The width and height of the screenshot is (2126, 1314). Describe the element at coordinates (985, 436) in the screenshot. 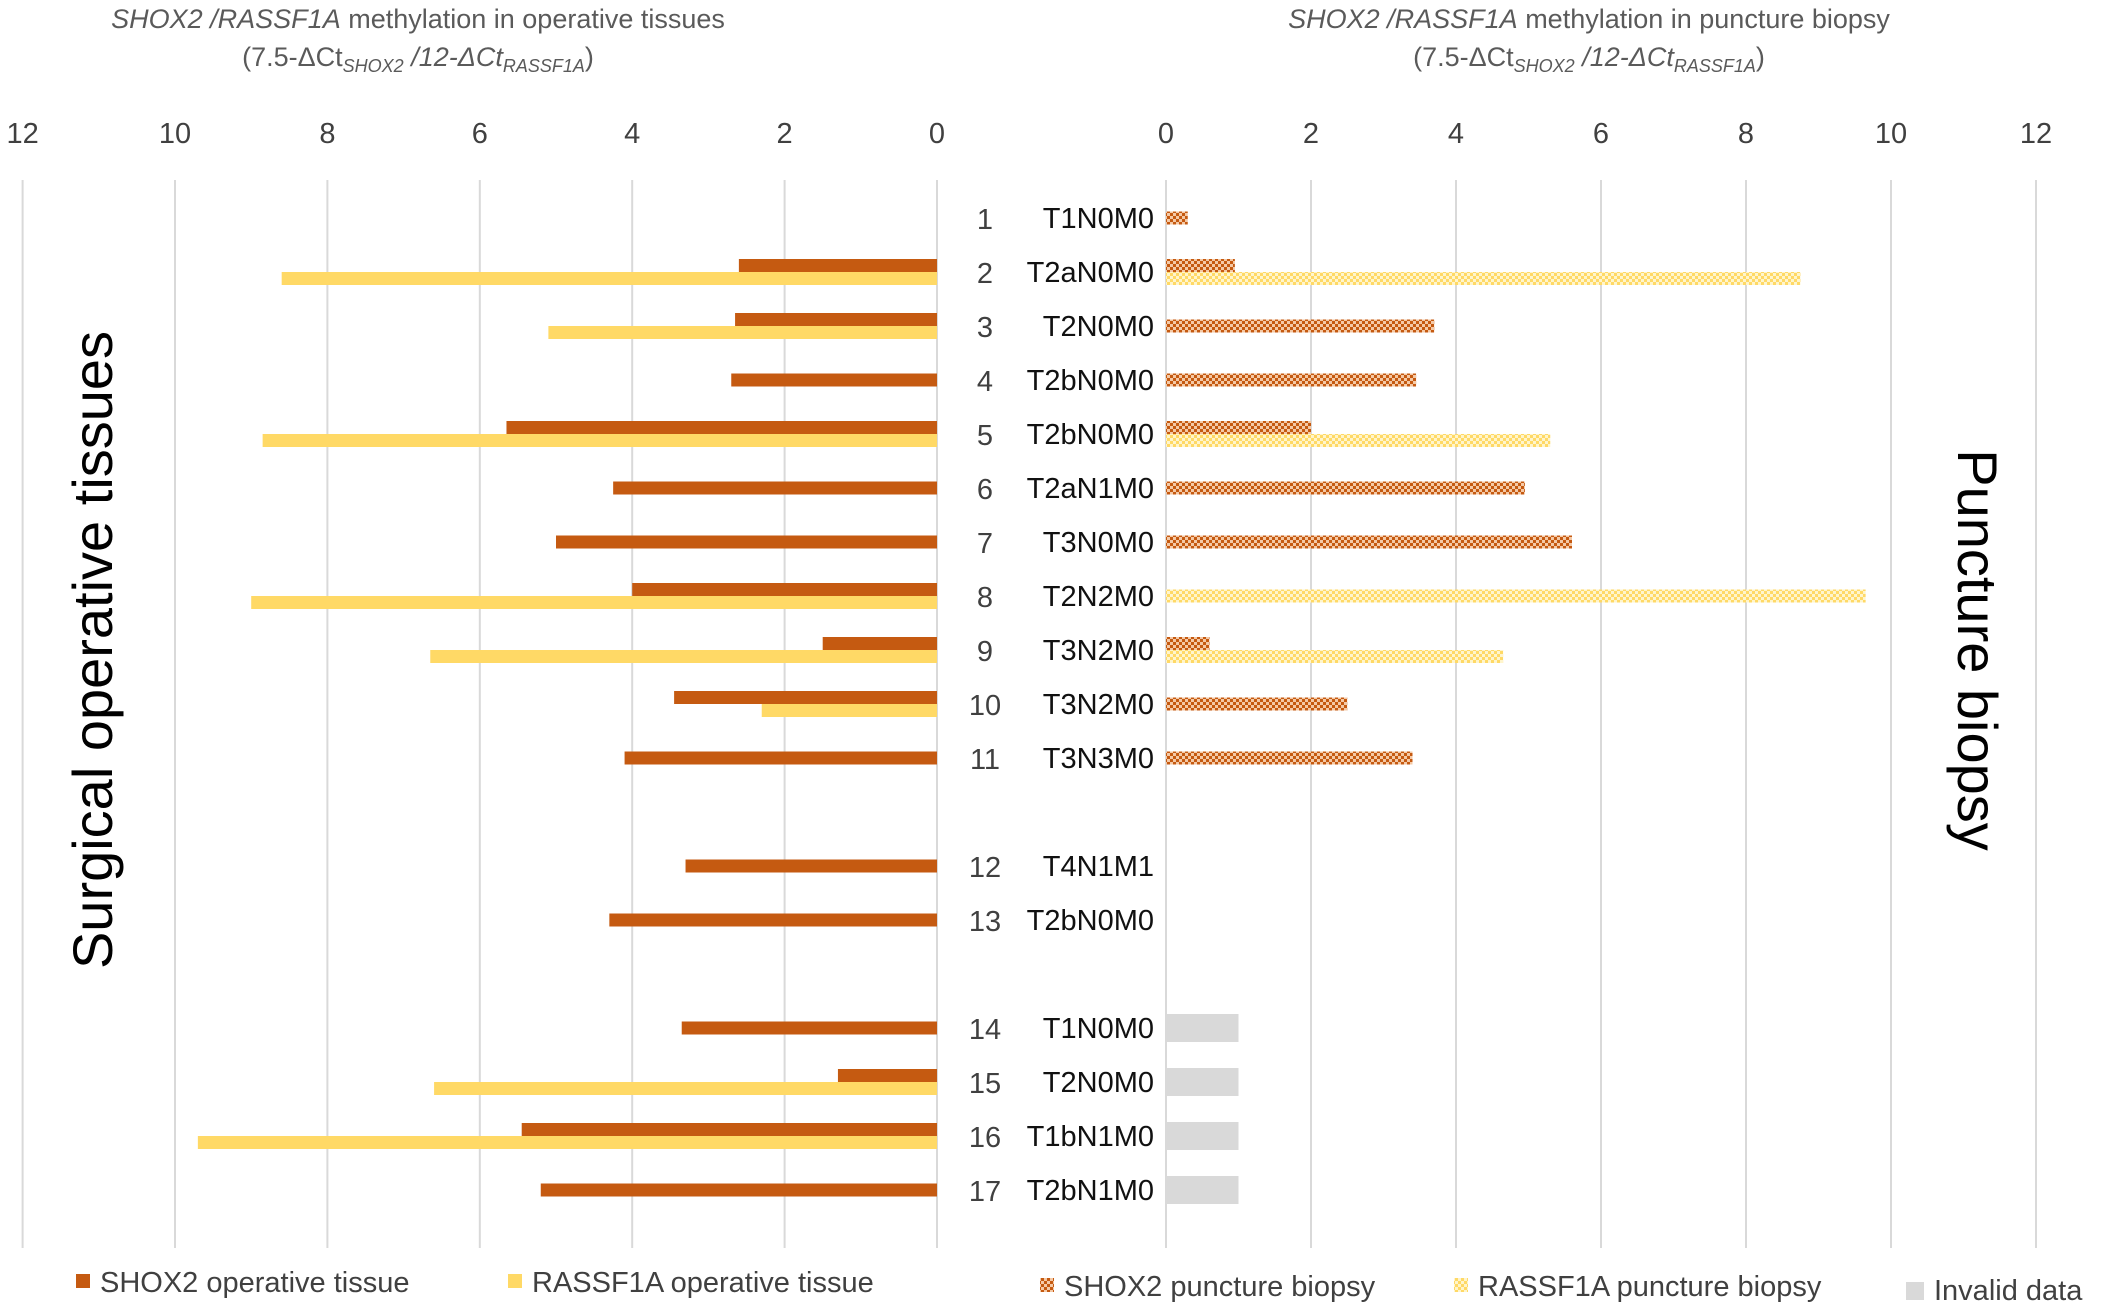

I see `case-number-5: 5` at that location.